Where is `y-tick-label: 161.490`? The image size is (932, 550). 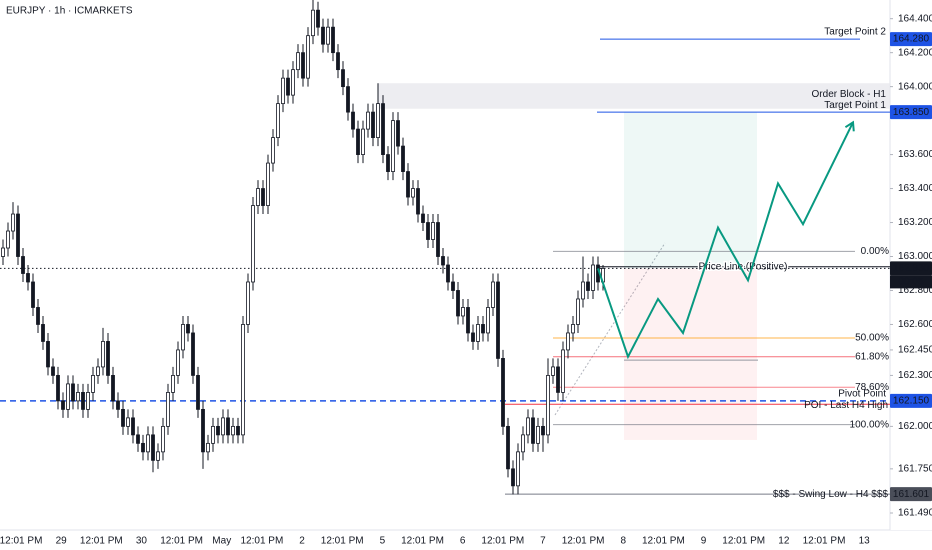
y-tick-label: 161.490 is located at coordinates (915, 513).